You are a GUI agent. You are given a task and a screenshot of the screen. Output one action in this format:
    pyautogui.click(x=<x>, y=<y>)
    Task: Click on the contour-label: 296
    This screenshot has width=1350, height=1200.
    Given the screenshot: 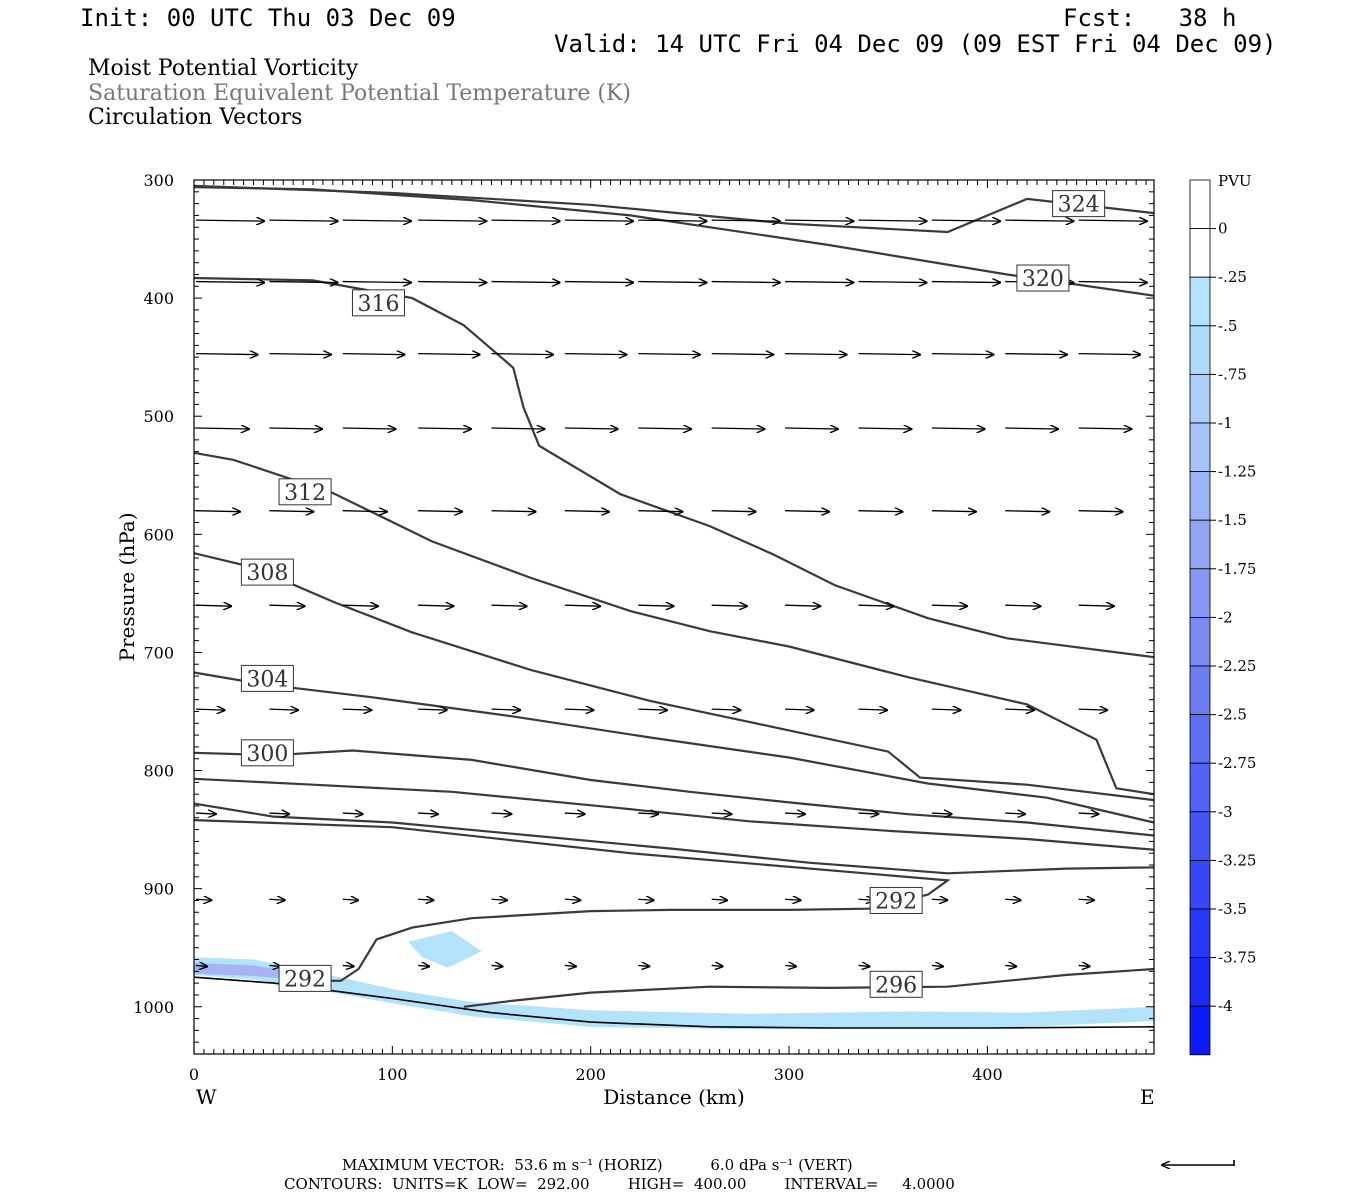 What is the action you would take?
    pyautogui.click(x=896, y=985)
    